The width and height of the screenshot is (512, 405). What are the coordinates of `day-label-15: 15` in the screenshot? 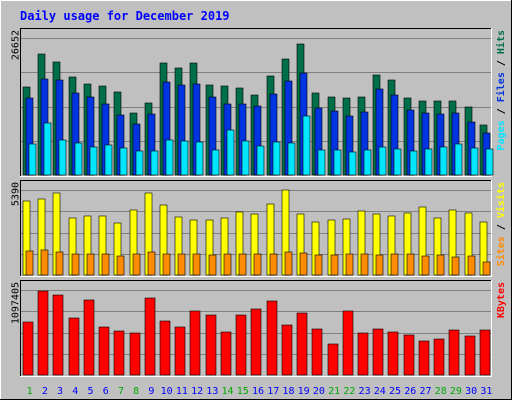 It's located at (243, 391).